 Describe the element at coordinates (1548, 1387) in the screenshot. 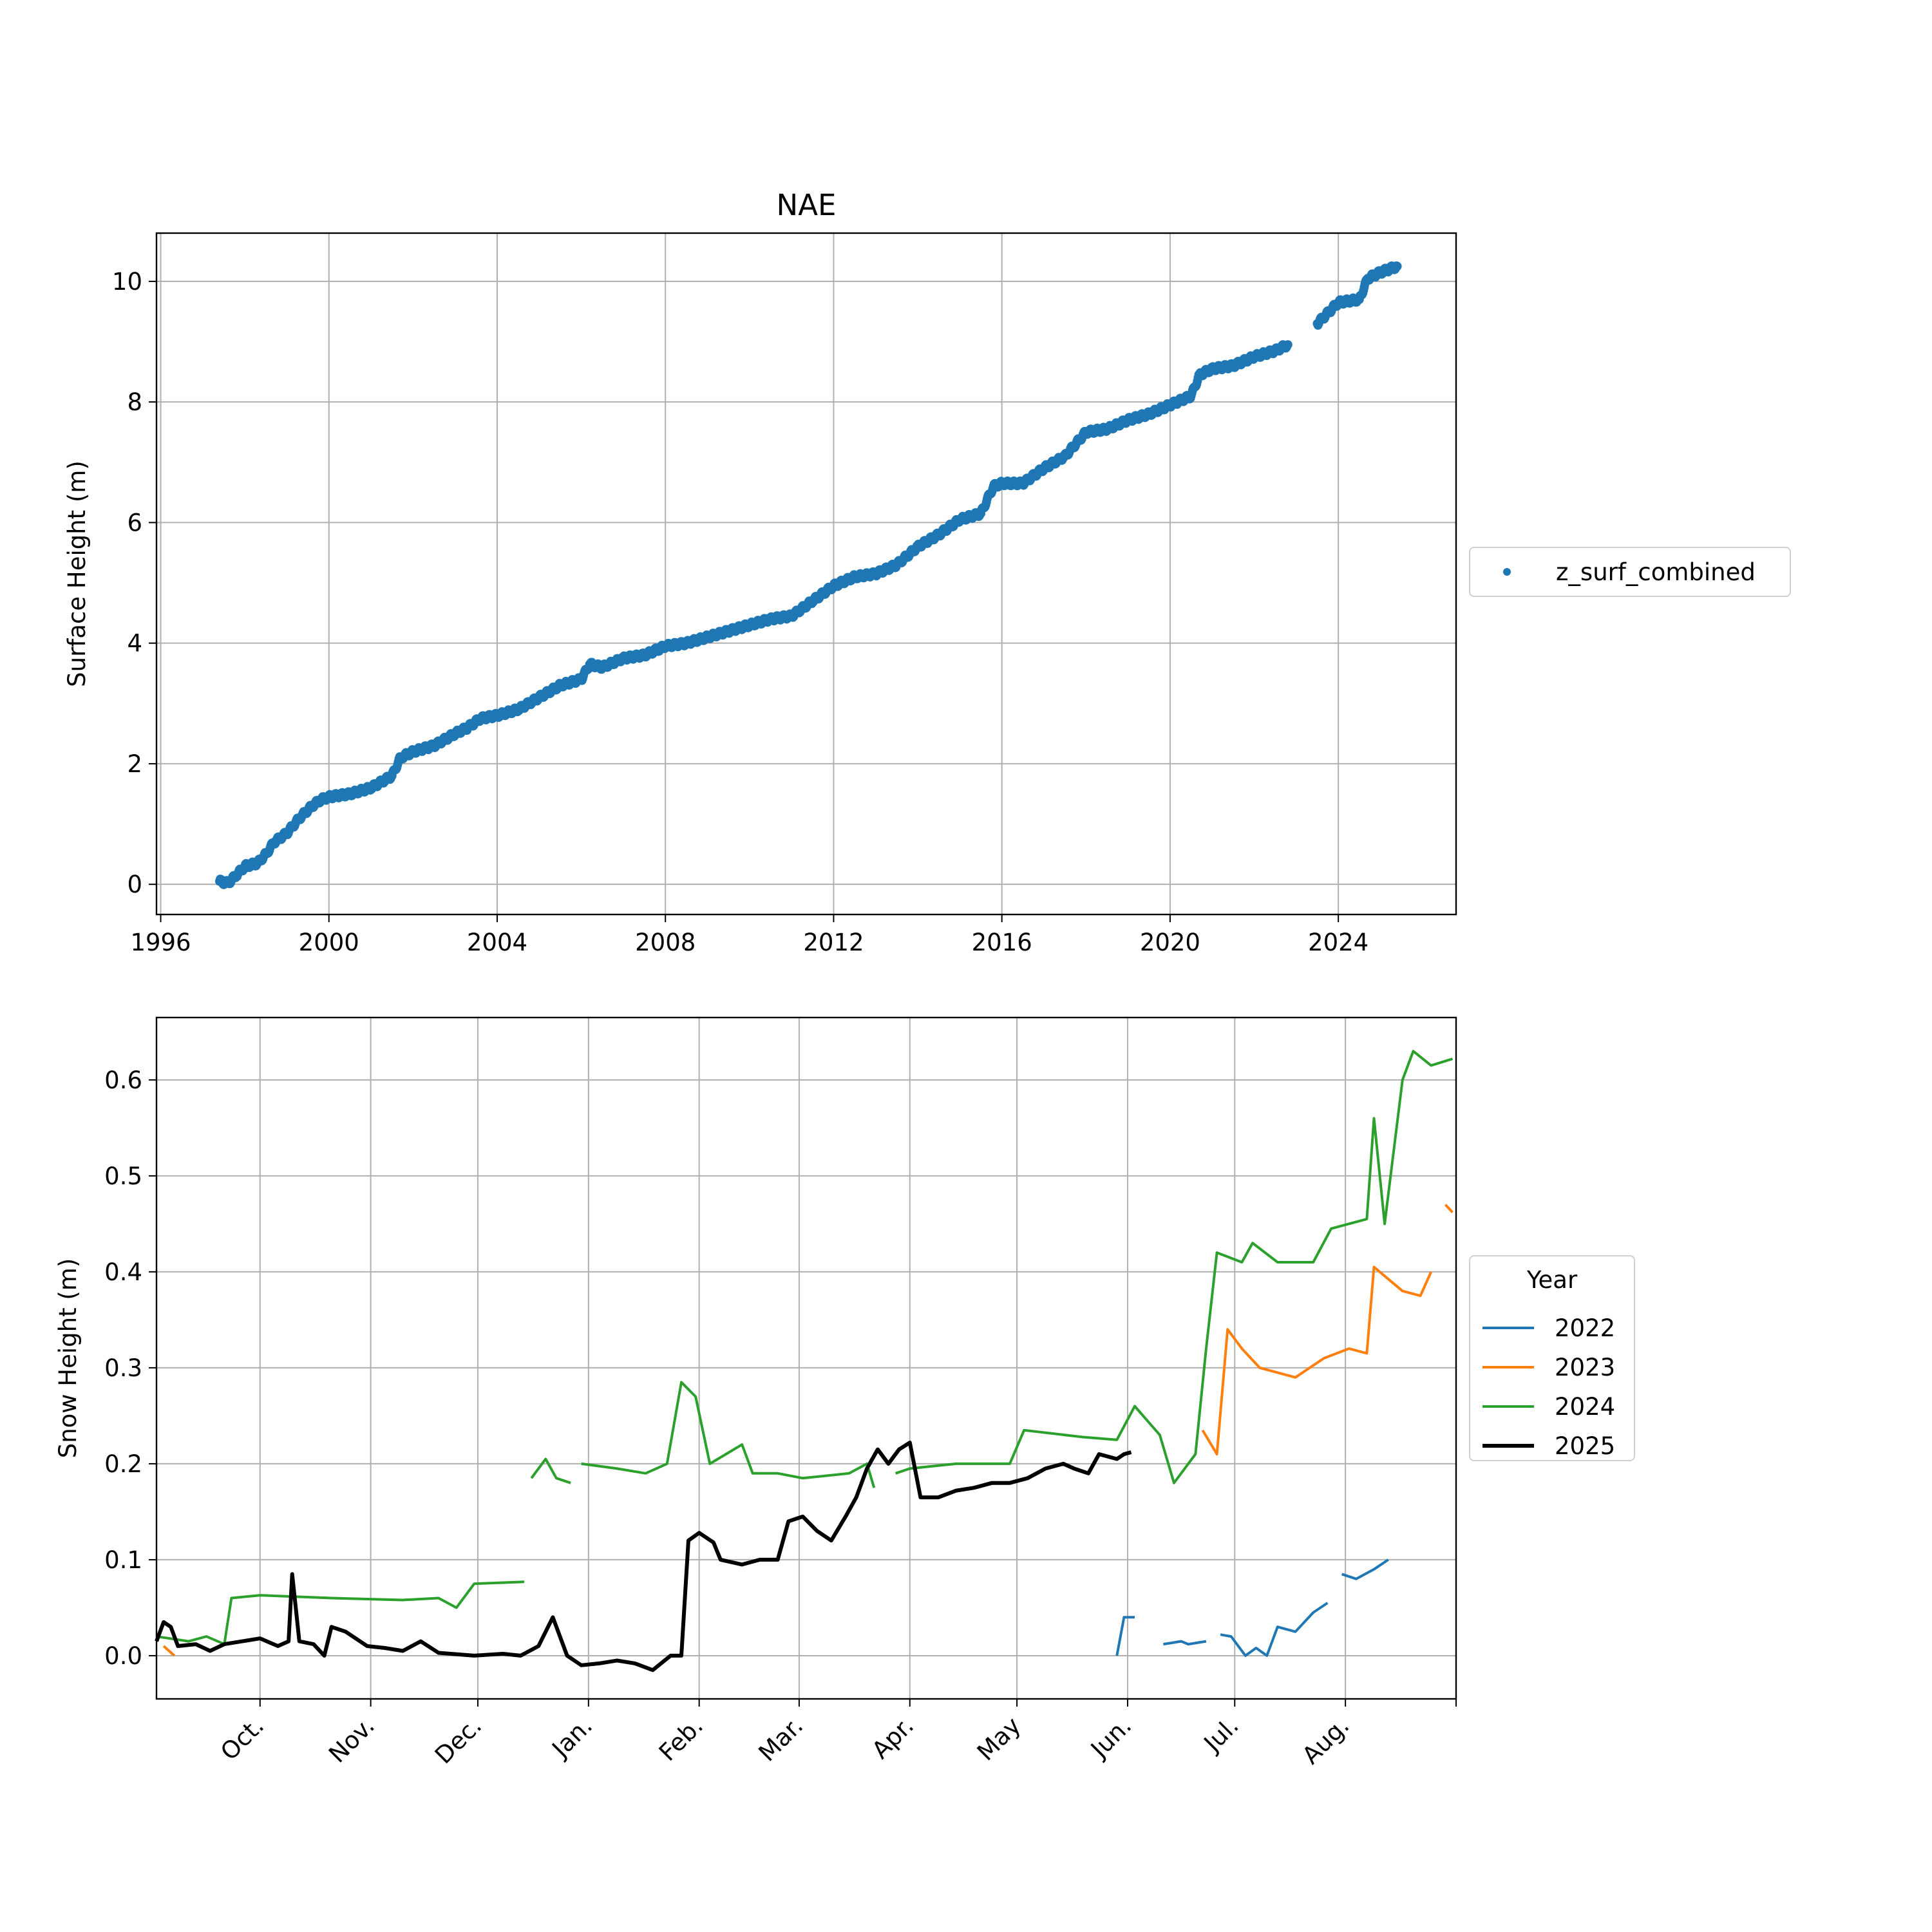

I see `legend-entries: 2022 2023 2024 2025` at that location.